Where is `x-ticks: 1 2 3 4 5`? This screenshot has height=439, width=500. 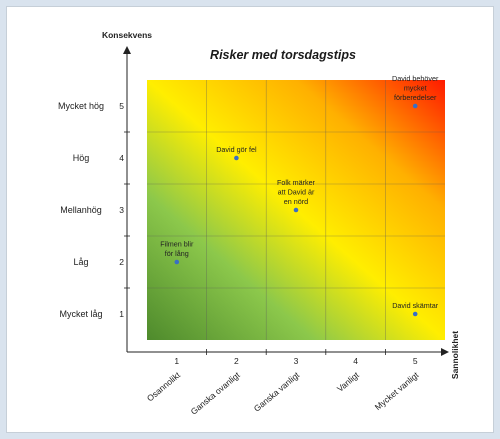
x-ticks: 1 2 3 4 5 is located at coordinates (296, 357).